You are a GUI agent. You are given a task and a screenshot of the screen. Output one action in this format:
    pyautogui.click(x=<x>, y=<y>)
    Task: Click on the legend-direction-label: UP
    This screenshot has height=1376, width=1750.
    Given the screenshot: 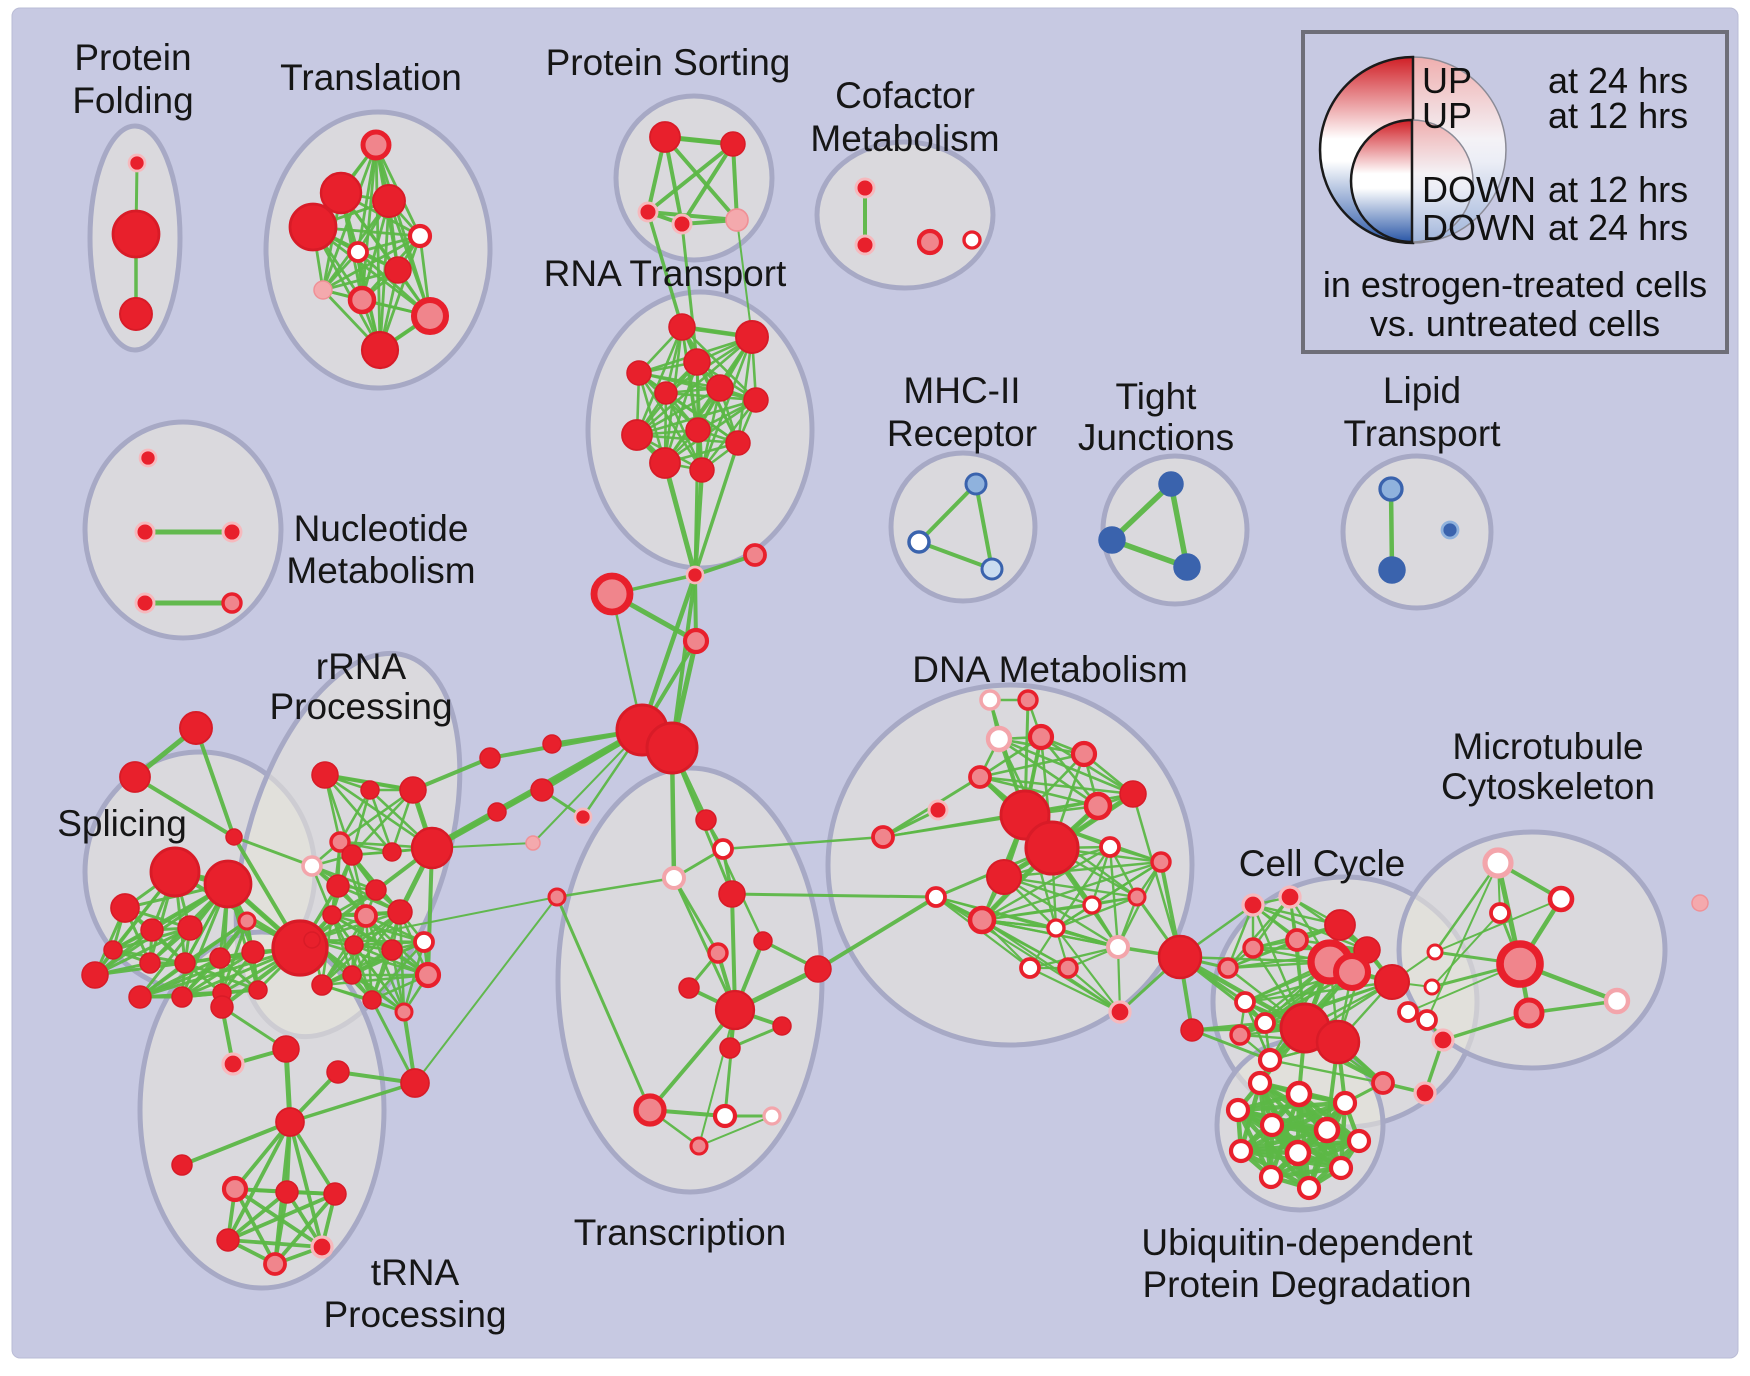 What is the action you would take?
    pyautogui.click(x=1447, y=80)
    